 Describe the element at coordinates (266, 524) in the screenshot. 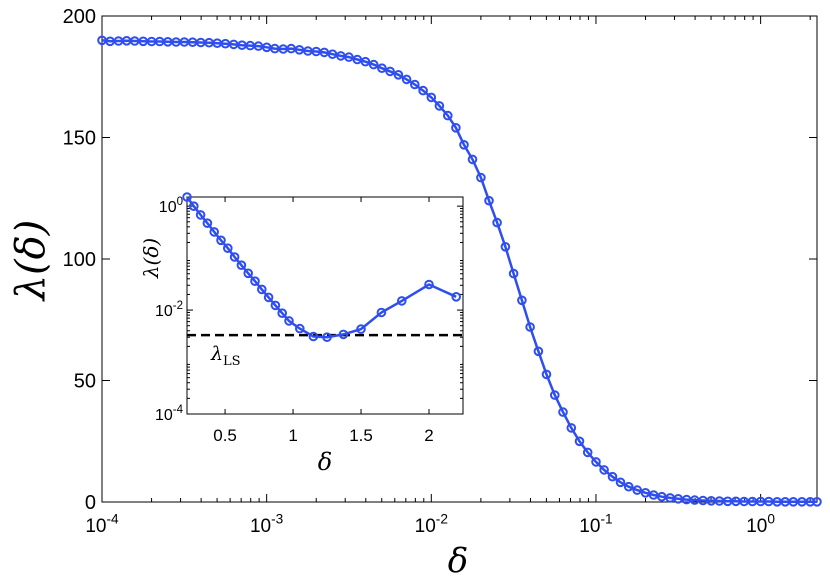

I see `main-x-tick-label: 10⁻³` at that location.